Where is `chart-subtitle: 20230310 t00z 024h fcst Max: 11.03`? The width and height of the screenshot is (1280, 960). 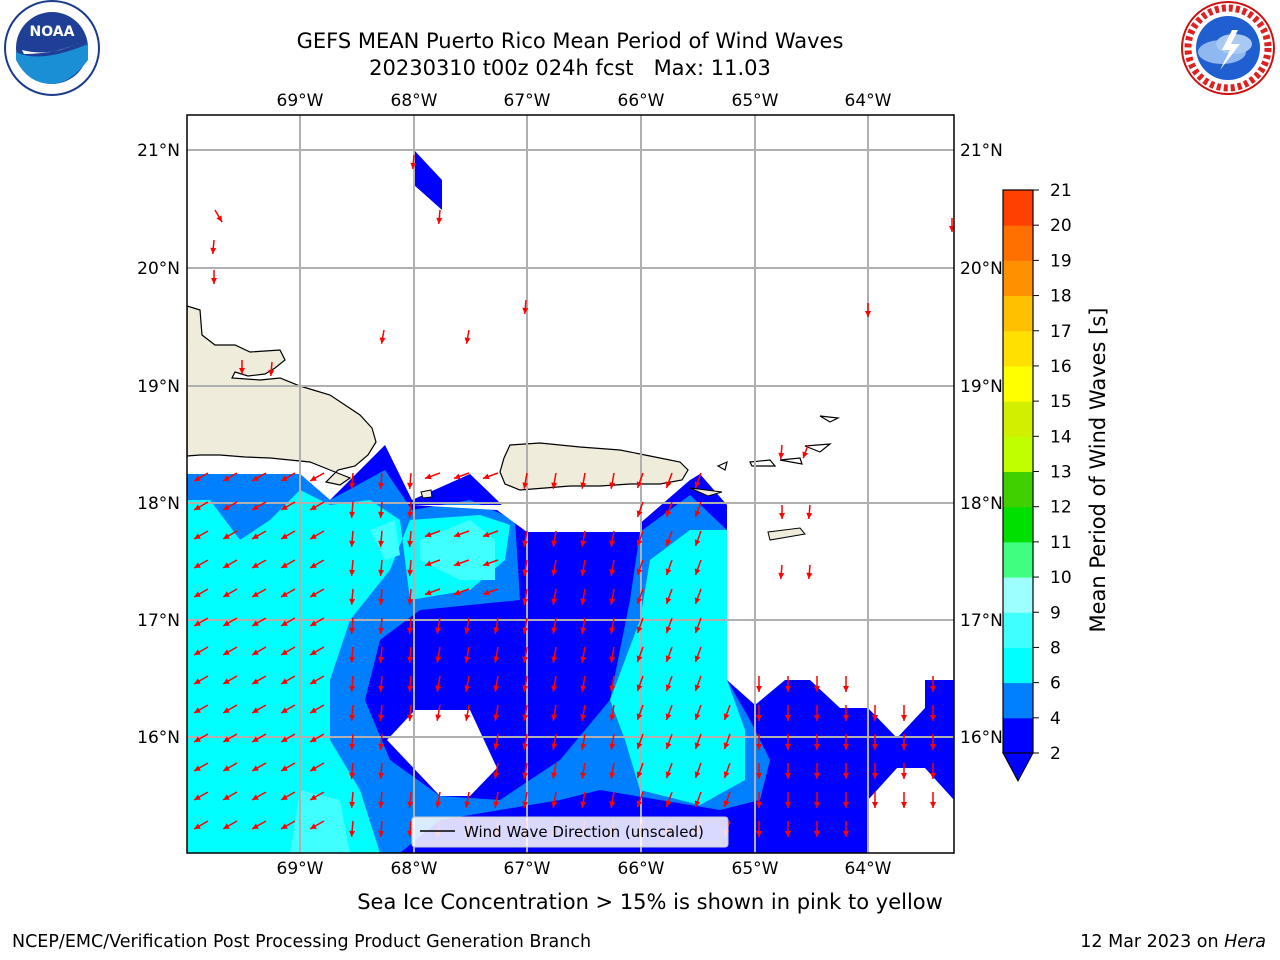
chart-subtitle: 20230310 t00z 024h fcst Max: 11.03 is located at coordinates (570, 68).